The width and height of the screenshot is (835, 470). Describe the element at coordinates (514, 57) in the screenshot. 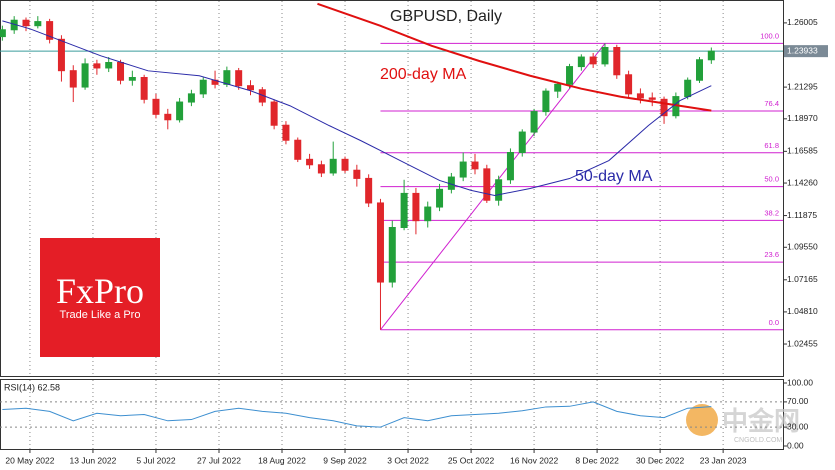

I see `ma-line` at that location.